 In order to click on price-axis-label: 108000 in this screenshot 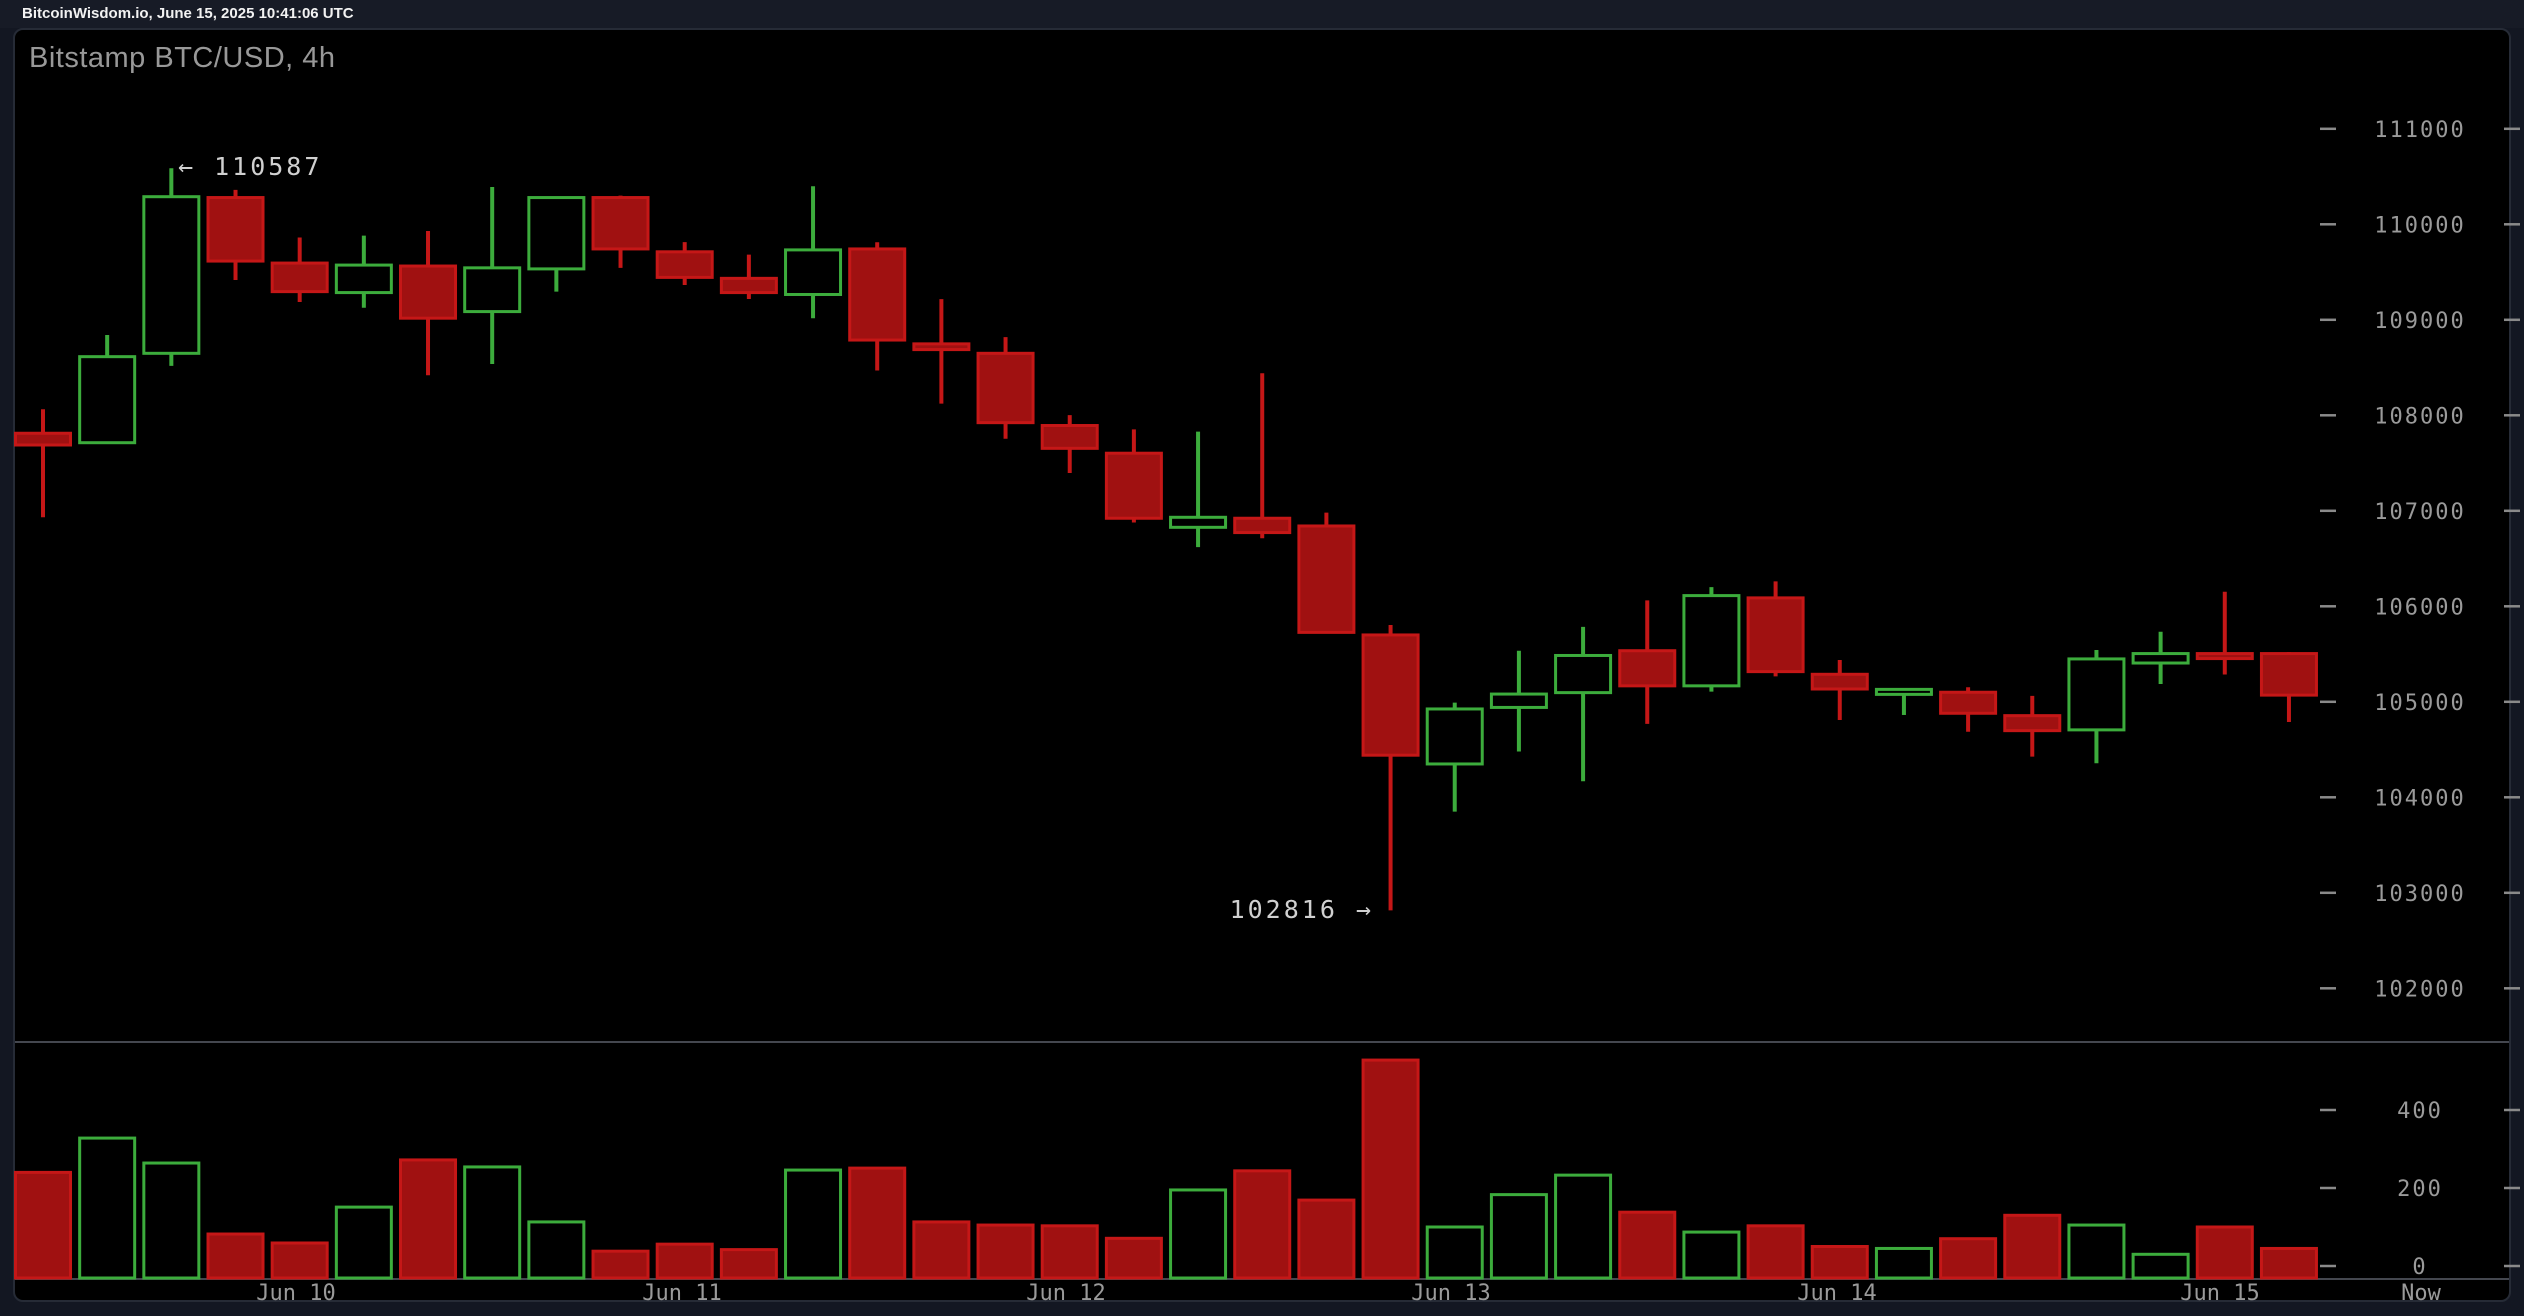, I will do `click(2419, 416)`.